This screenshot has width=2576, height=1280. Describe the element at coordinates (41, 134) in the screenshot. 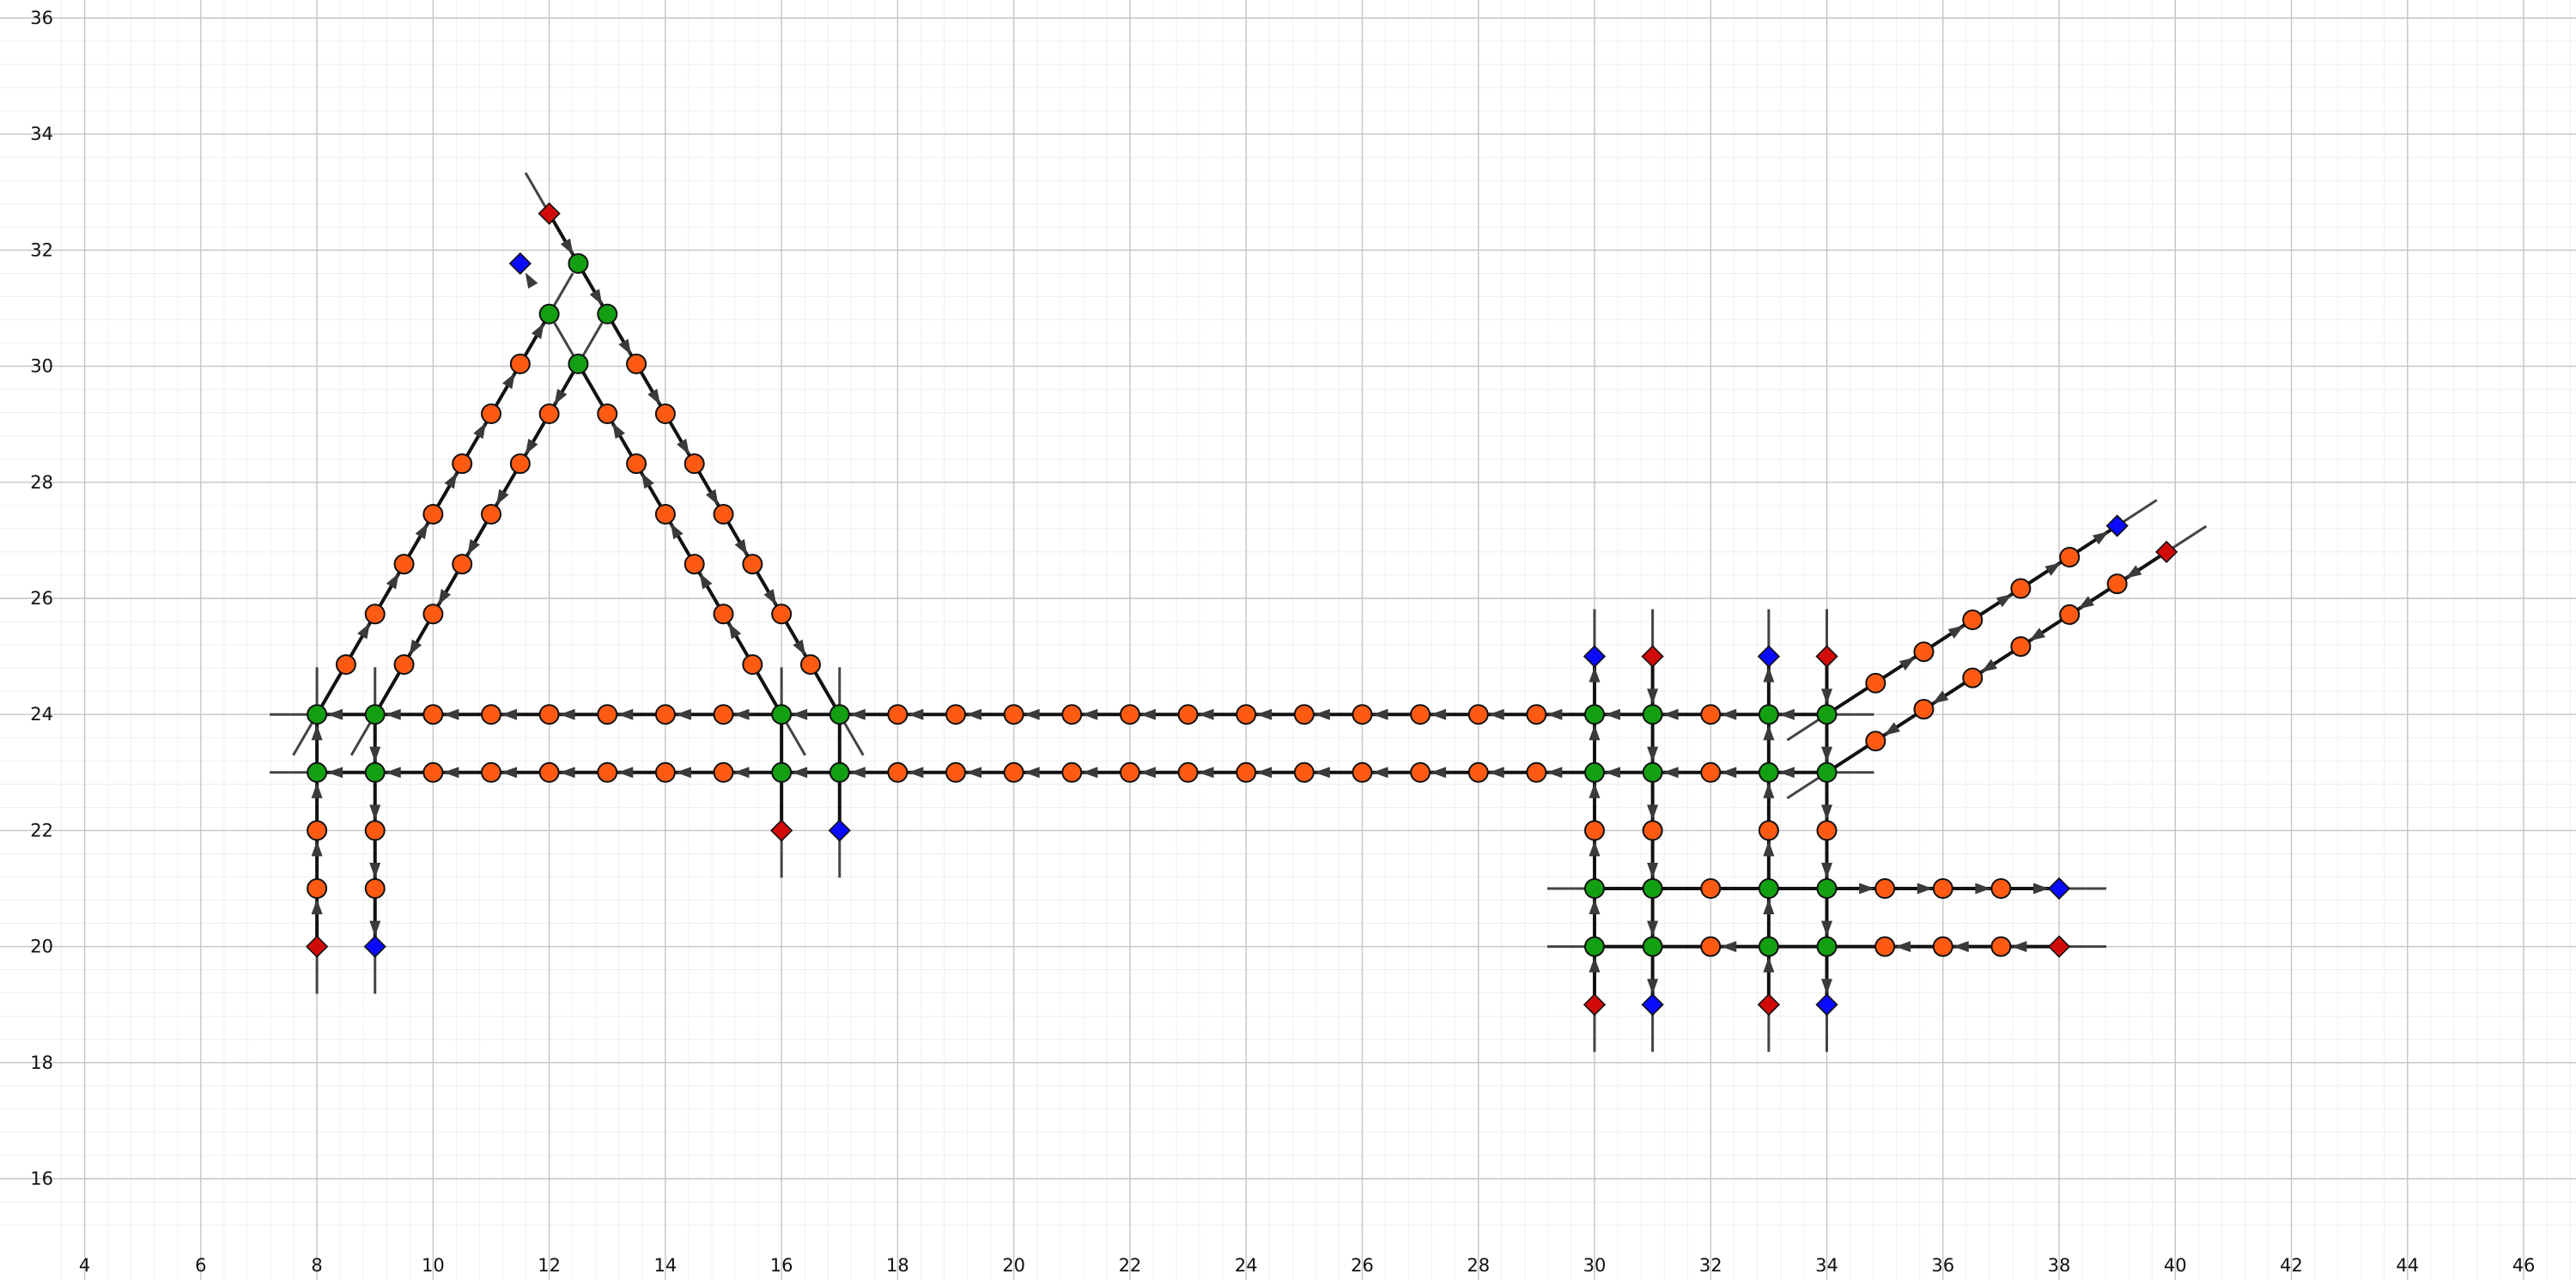

I see `y-tick-label: 34` at that location.